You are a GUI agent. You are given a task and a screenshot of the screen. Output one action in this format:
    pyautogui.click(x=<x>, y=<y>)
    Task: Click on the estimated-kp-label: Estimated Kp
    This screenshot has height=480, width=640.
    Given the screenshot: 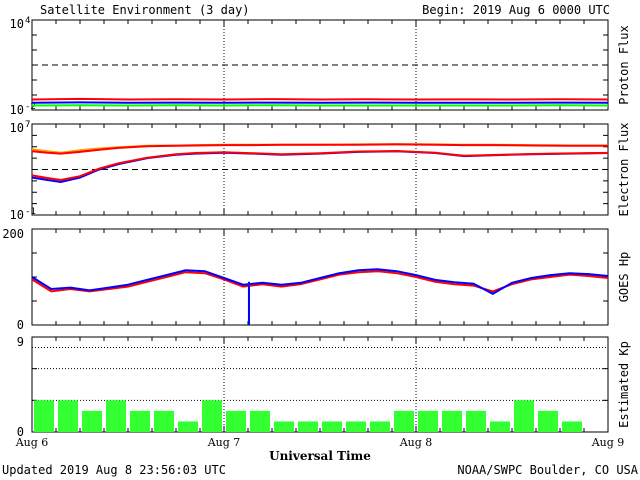 What is the action you would take?
    pyautogui.click(x=624, y=384)
    